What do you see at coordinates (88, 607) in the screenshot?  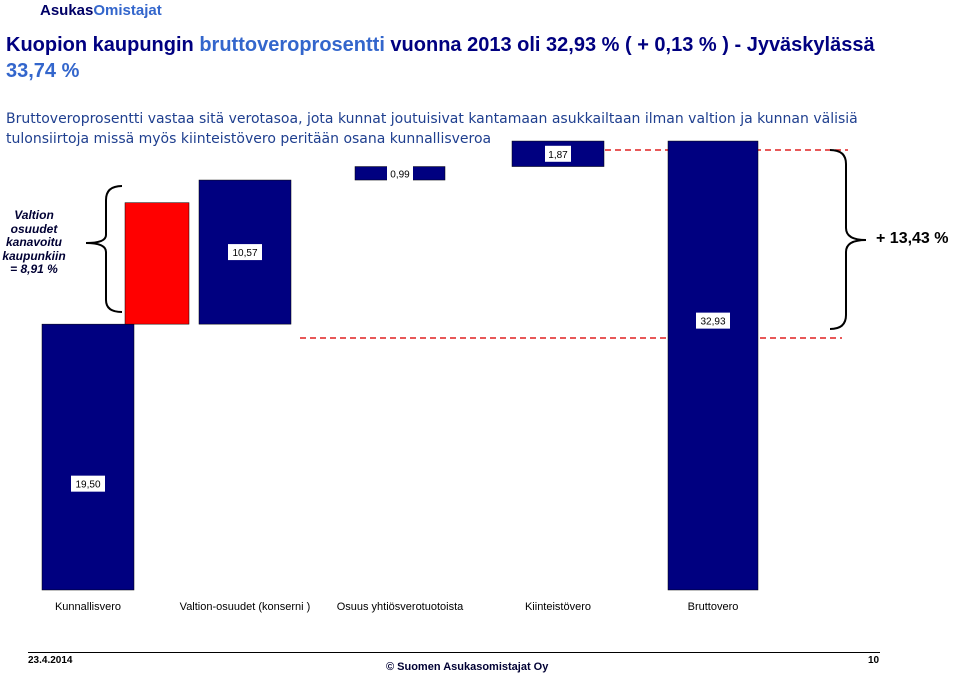 I see `x-tick-label-0: Kunnallisvero` at bounding box center [88, 607].